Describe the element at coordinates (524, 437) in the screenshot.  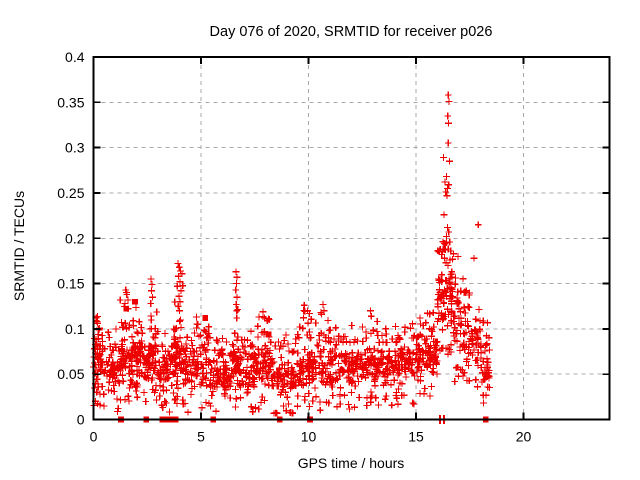
I see `x-tick-label: 20` at that location.